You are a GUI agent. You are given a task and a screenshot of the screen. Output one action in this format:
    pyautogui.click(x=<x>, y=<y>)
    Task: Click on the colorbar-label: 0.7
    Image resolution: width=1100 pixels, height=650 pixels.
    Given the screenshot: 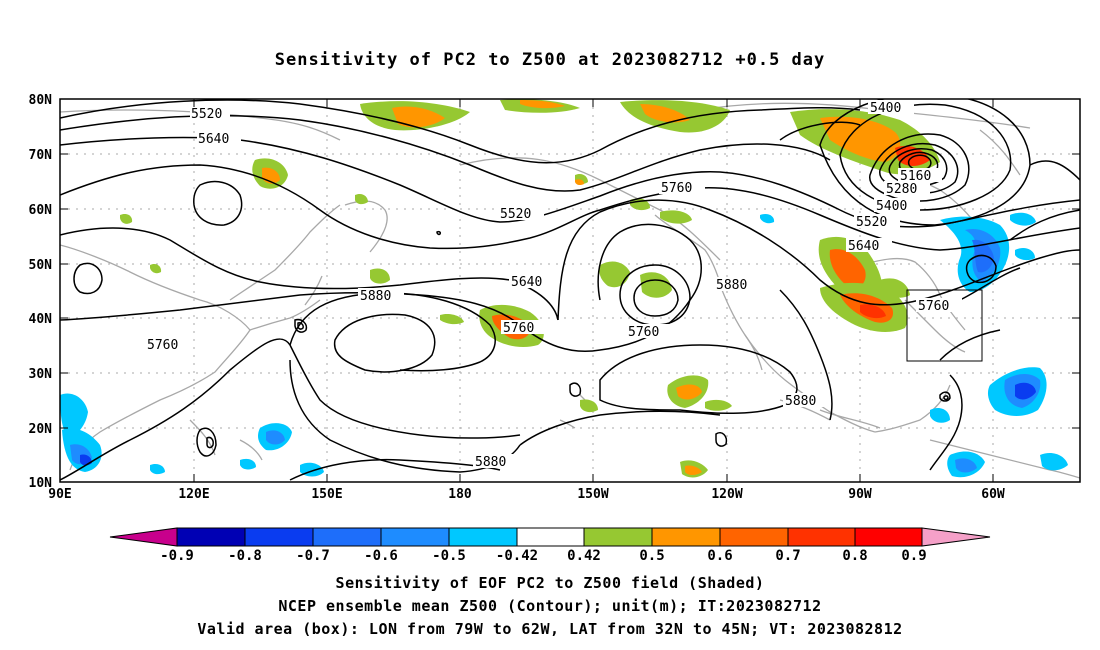 What is the action you would take?
    pyautogui.click(x=787, y=556)
    